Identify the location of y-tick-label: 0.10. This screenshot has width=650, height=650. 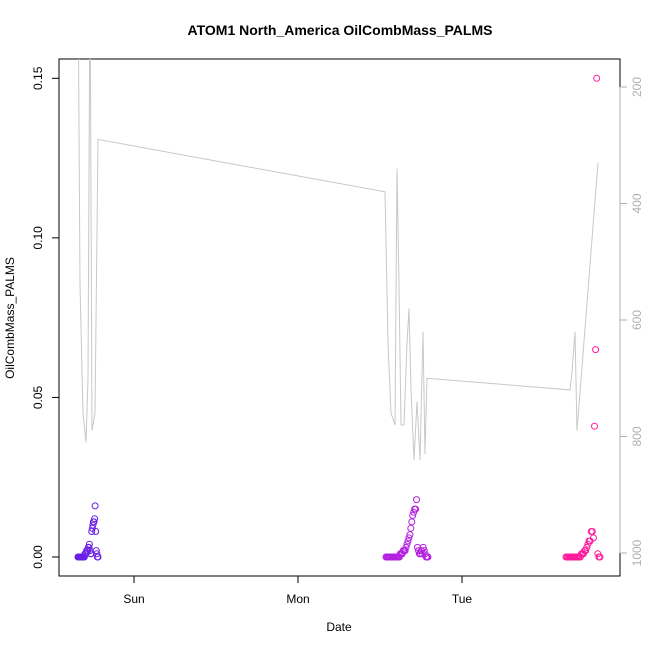
(38, 238).